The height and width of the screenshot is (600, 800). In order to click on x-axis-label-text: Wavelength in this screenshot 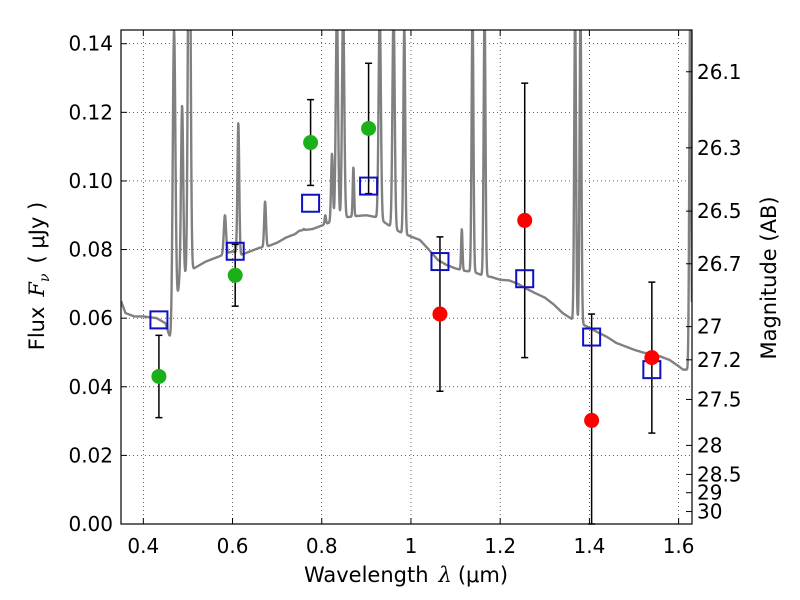, I will do `click(366, 575)`.